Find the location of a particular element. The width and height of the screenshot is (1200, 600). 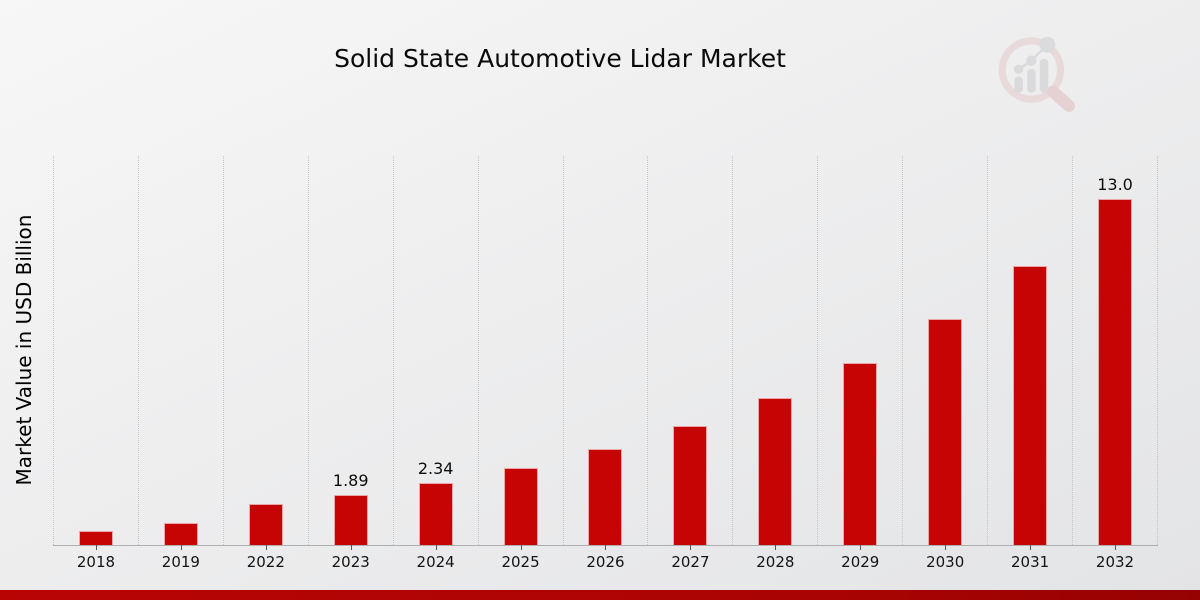

category-slot-2029: 2029 is located at coordinates (859, 363).